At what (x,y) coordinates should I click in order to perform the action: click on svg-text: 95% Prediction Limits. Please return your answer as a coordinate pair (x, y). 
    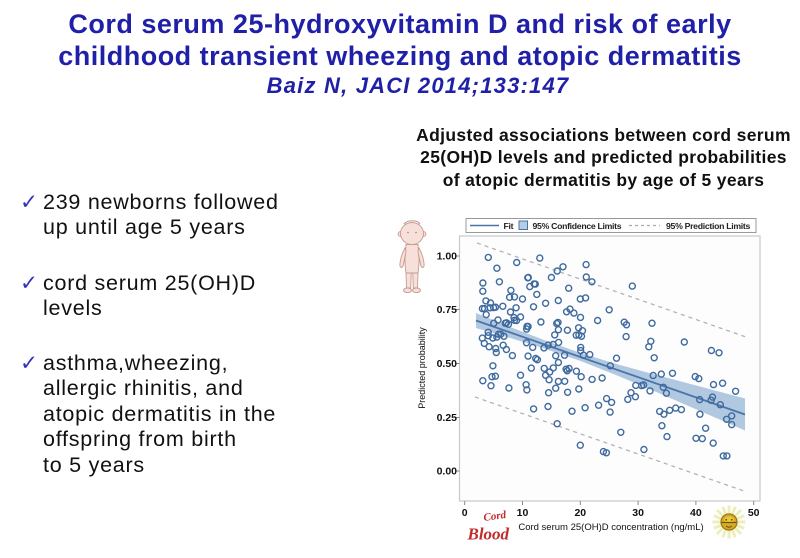
    Looking at the image, I should click on (708, 226).